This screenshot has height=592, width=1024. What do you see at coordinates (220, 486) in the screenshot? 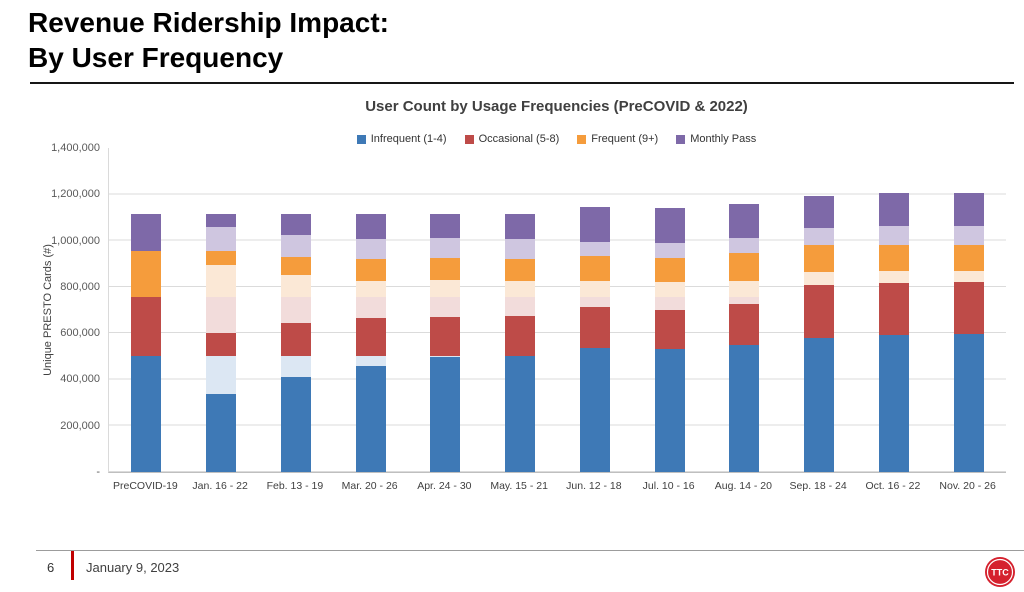
I see `x-axis-label: Jan. 16 - 22` at bounding box center [220, 486].